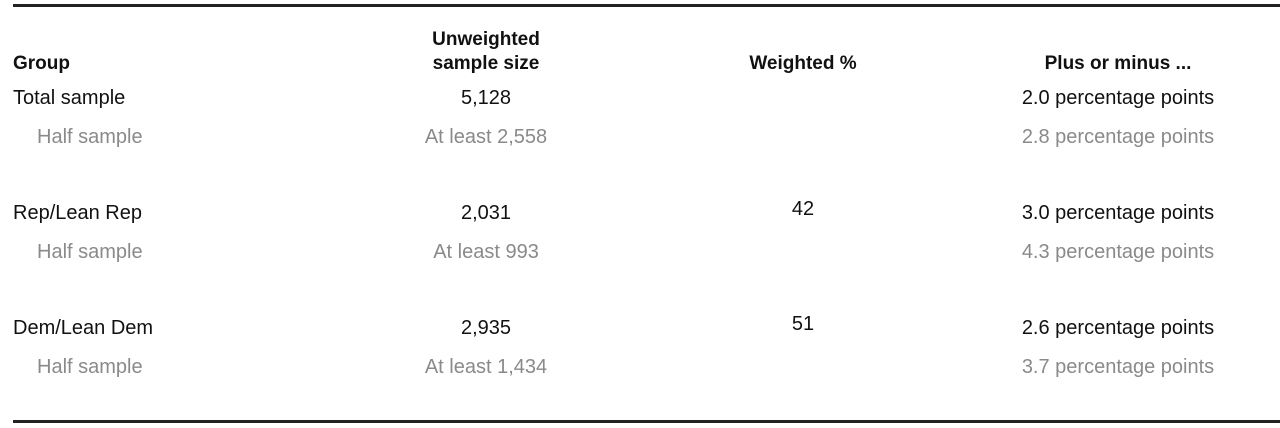 Image resolution: width=1280 pixels, height=428 pixels. I want to click on group-label: Rep/Lean Rep, so click(77, 213).